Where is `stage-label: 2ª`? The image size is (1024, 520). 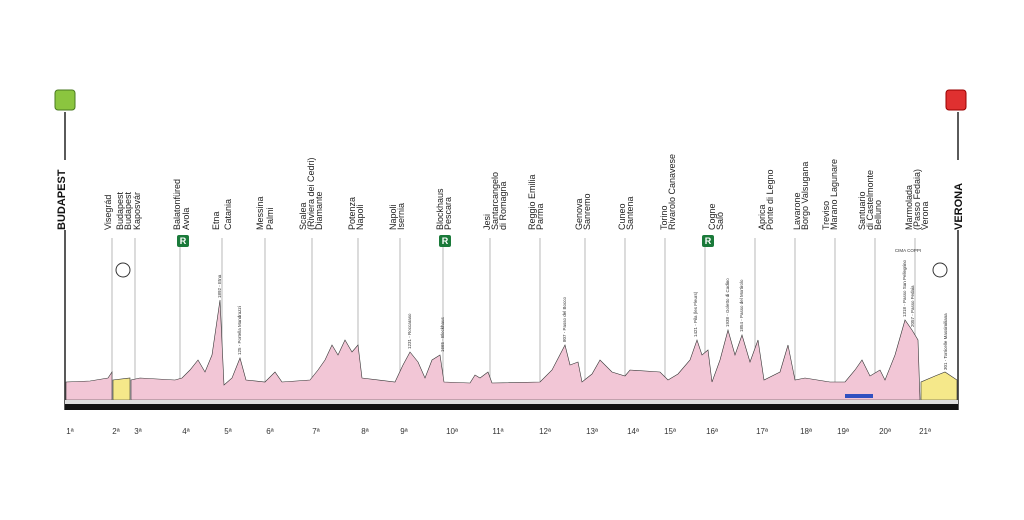
stage-label: 2ª is located at coordinates (115, 431).